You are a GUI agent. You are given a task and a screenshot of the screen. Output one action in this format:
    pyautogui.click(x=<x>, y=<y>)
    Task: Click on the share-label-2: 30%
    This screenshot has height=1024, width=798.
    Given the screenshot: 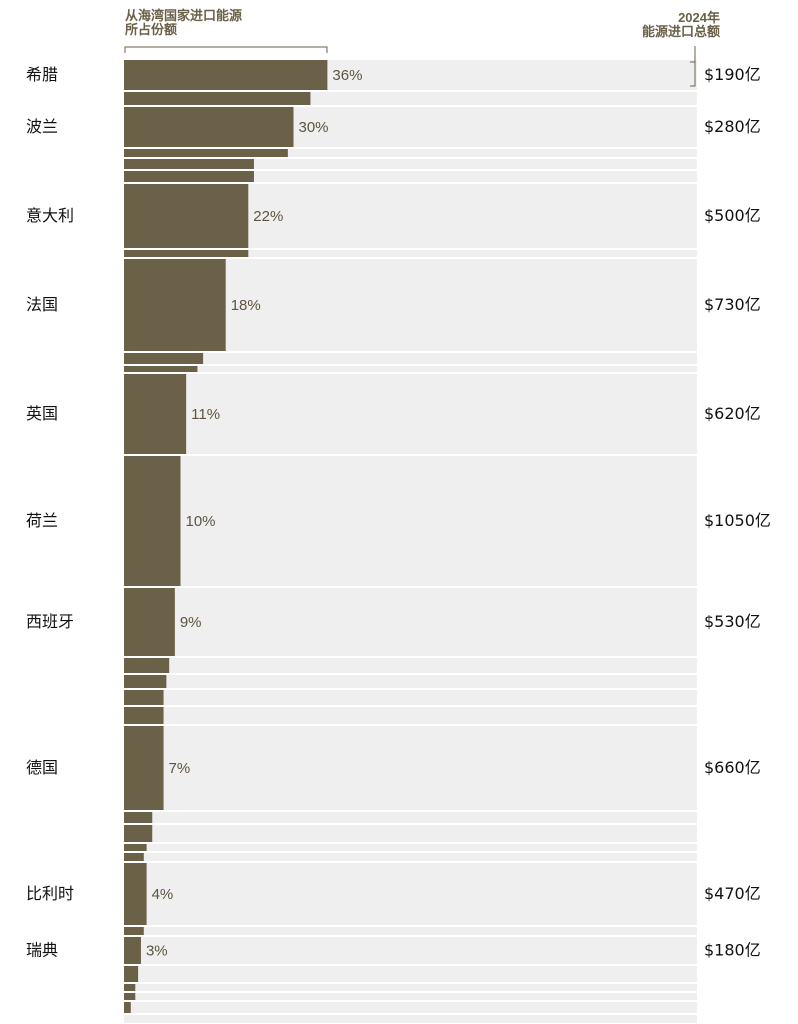 What is the action you would take?
    pyautogui.click(x=314, y=127)
    